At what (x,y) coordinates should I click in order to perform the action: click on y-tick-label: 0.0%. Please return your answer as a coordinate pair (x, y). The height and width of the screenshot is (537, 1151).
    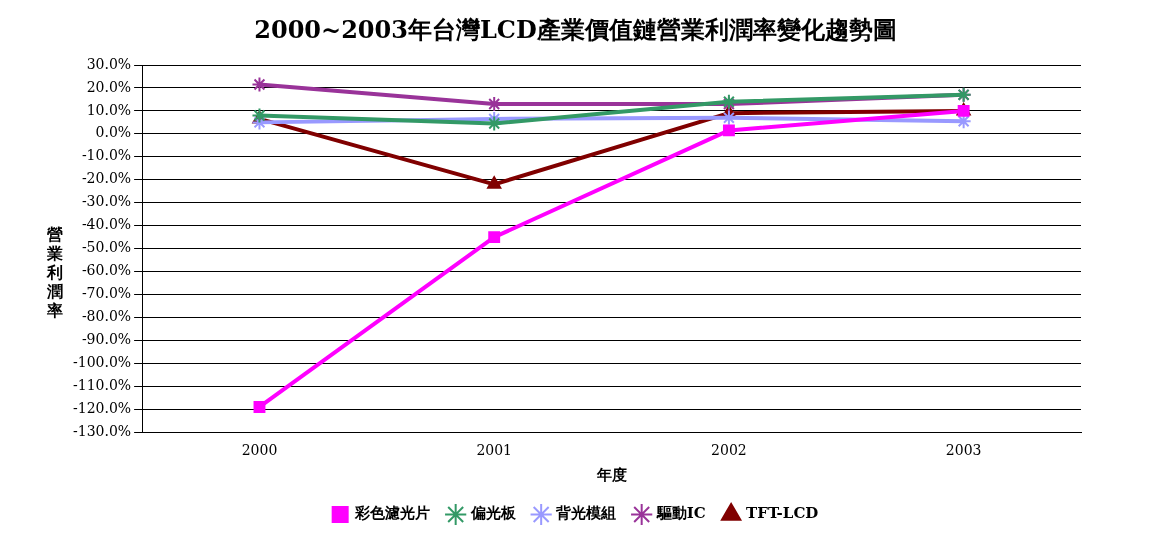
    Looking at the image, I should click on (113, 132).